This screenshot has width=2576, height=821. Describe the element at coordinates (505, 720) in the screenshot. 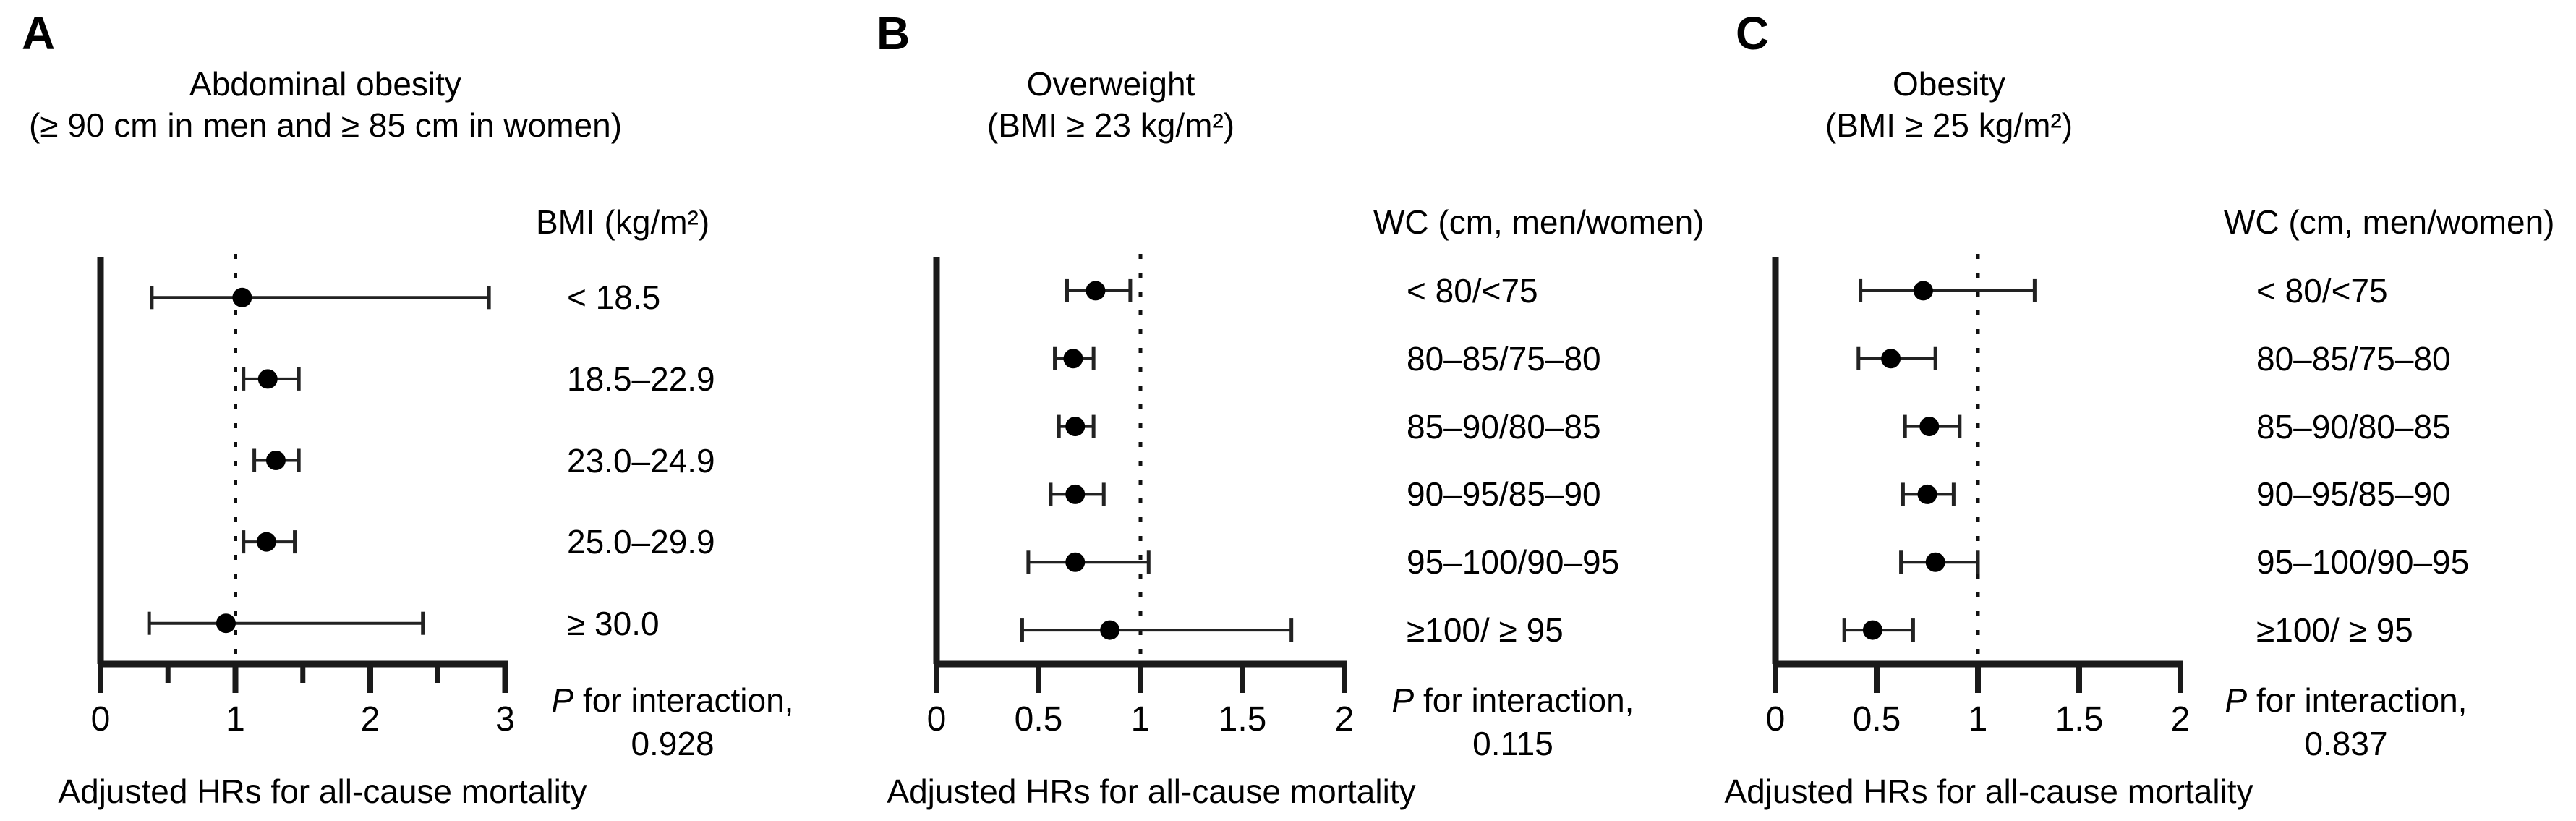

I see `x-axis-tick-label: 3` at that location.